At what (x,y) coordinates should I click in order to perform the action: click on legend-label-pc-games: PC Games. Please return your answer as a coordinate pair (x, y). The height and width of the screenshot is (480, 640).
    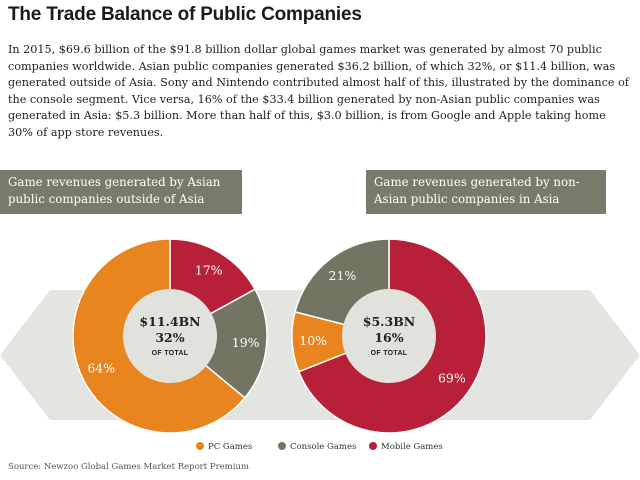
    Looking at the image, I should click on (230, 447).